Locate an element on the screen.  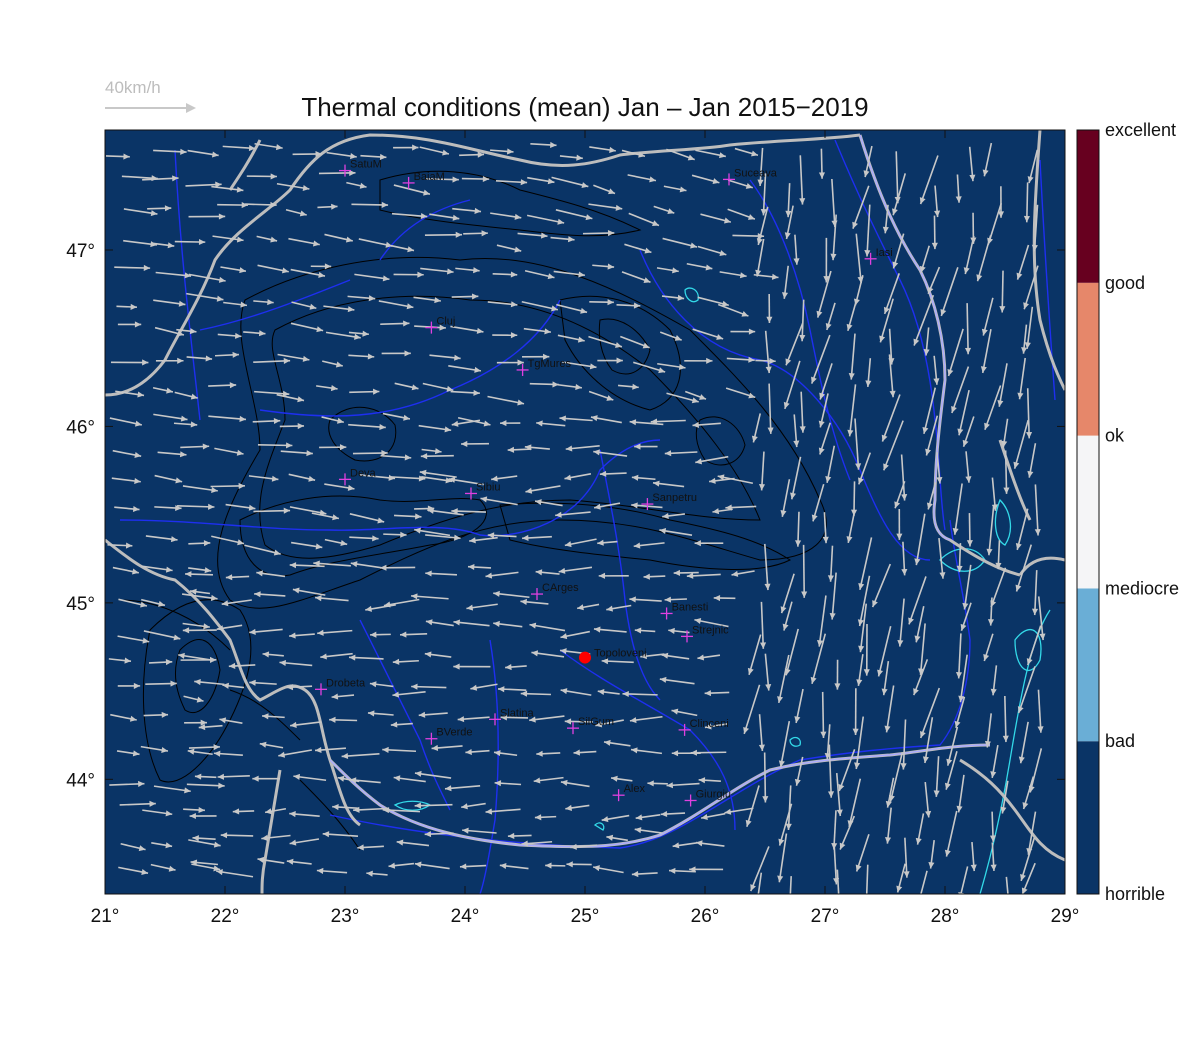
city-label: SilGum is located at coordinates (596, 722).